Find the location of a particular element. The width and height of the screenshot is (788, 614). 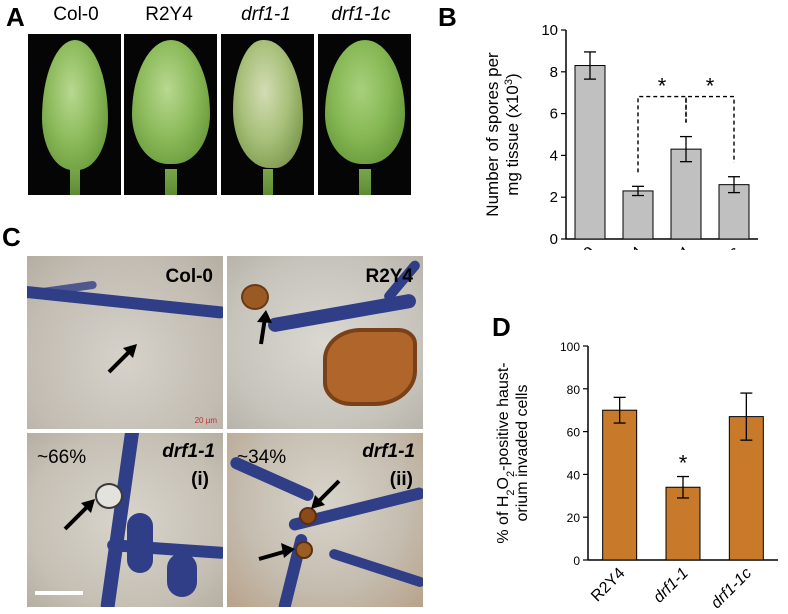

x-category-label: Col-0 is located at coordinates (579, 247).